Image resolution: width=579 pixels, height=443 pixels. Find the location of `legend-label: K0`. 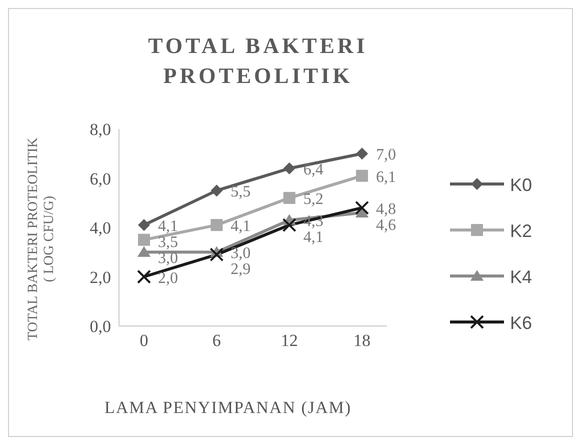

legend-label: K0 is located at coordinates (521, 185).